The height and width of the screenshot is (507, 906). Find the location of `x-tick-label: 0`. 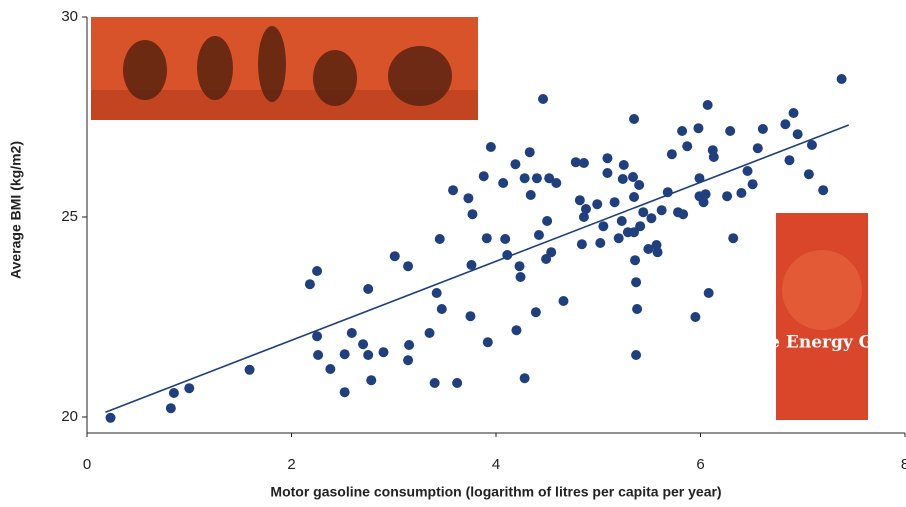

x-tick-label: 0 is located at coordinates (87, 464).